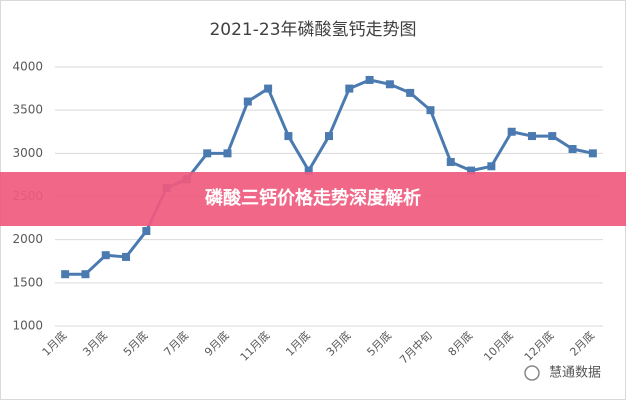 This screenshot has height=404, width=626. Describe the element at coordinates (27, 110) in the screenshot. I see `y-tick-label: 3500` at that location.